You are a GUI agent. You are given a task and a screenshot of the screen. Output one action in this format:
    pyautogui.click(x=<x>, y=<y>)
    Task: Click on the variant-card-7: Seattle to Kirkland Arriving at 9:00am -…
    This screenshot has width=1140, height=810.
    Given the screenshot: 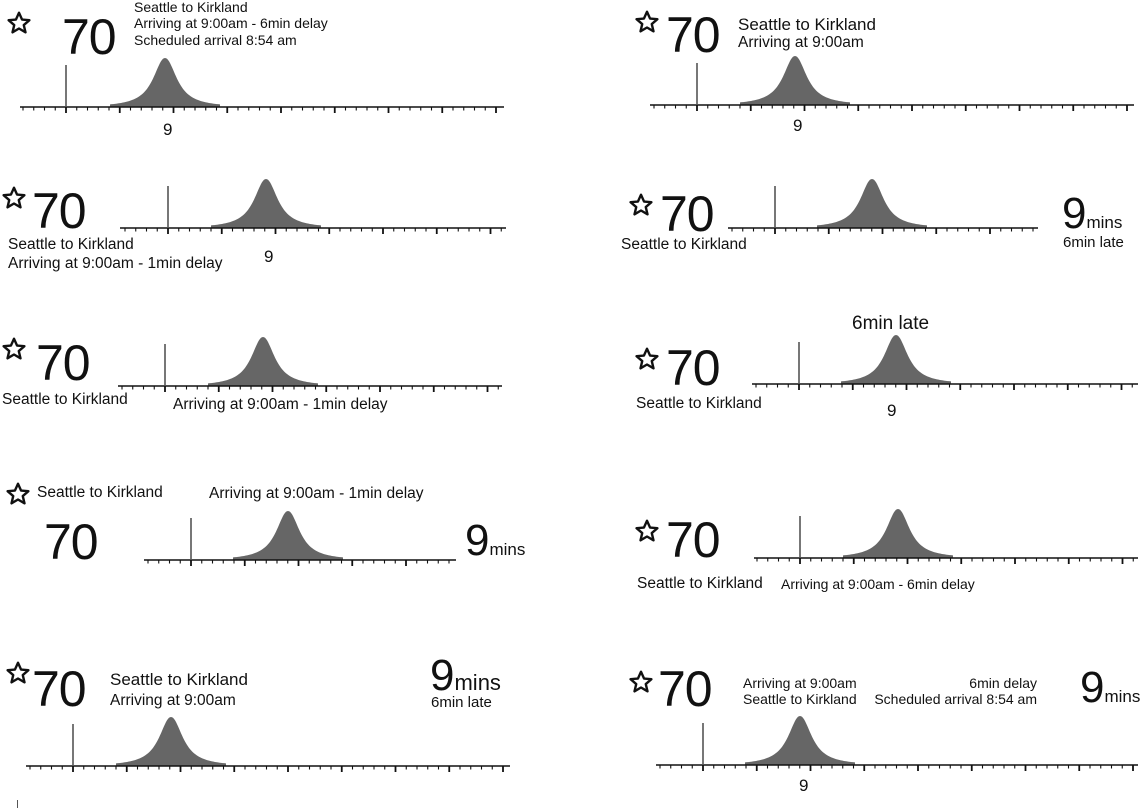 What is the action you would take?
    pyautogui.click(x=280, y=550)
    